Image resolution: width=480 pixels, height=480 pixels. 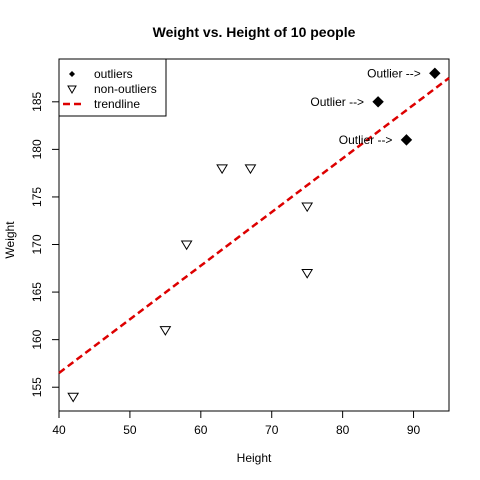 I want to click on x-tick-label: 80, so click(x=343, y=430).